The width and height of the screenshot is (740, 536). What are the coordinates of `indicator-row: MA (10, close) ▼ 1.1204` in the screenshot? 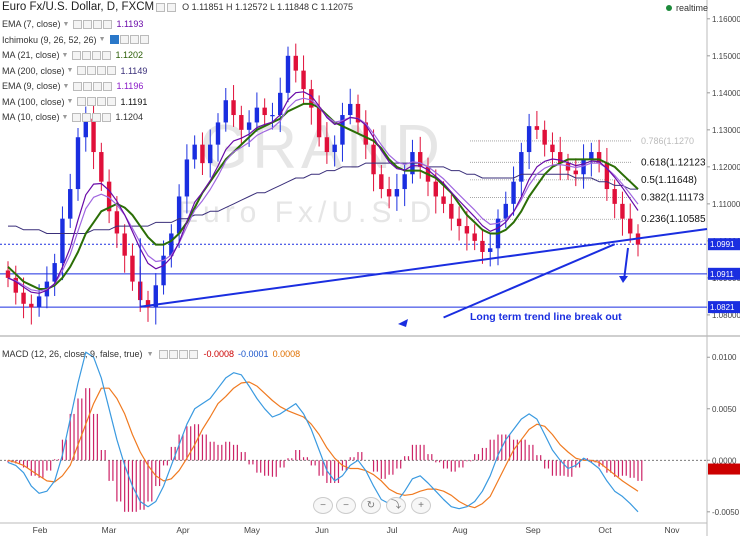 It's located at (72, 117).